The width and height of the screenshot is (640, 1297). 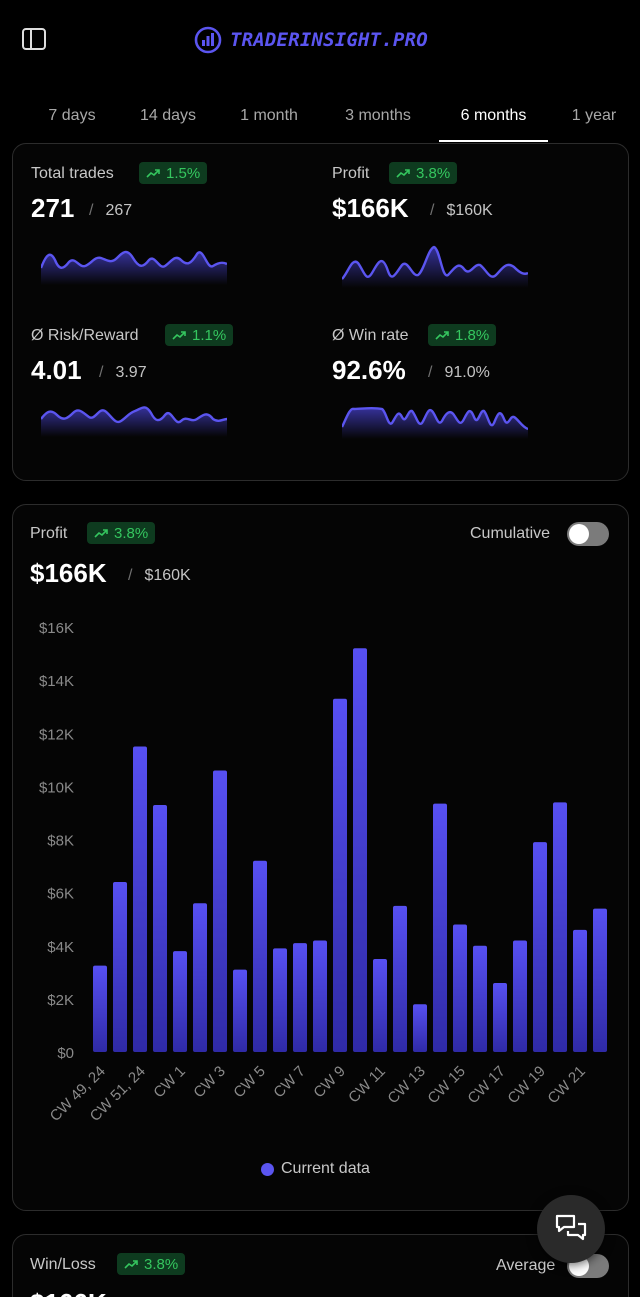 What do you see at coordinates (199, 335) in the screenshot?
I see `change-badge: 1.1%` at bounding box center [199, 335].